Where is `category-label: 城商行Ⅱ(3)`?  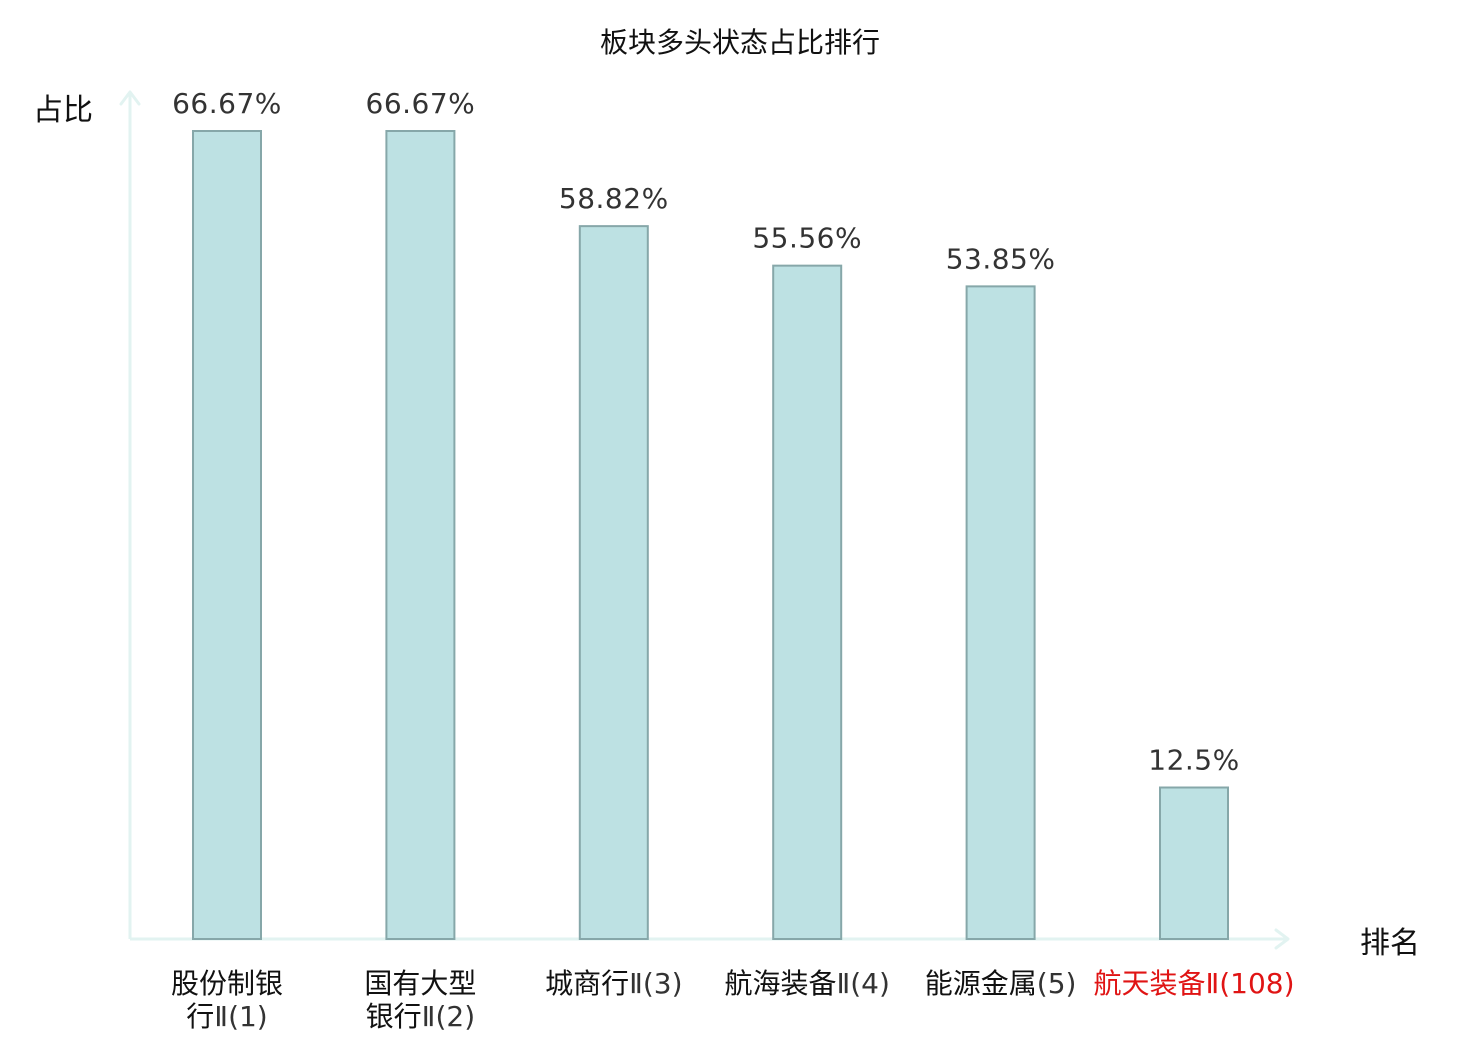
category-label: 城商行Ⅱ(3) is located at coordinates (613, 983).